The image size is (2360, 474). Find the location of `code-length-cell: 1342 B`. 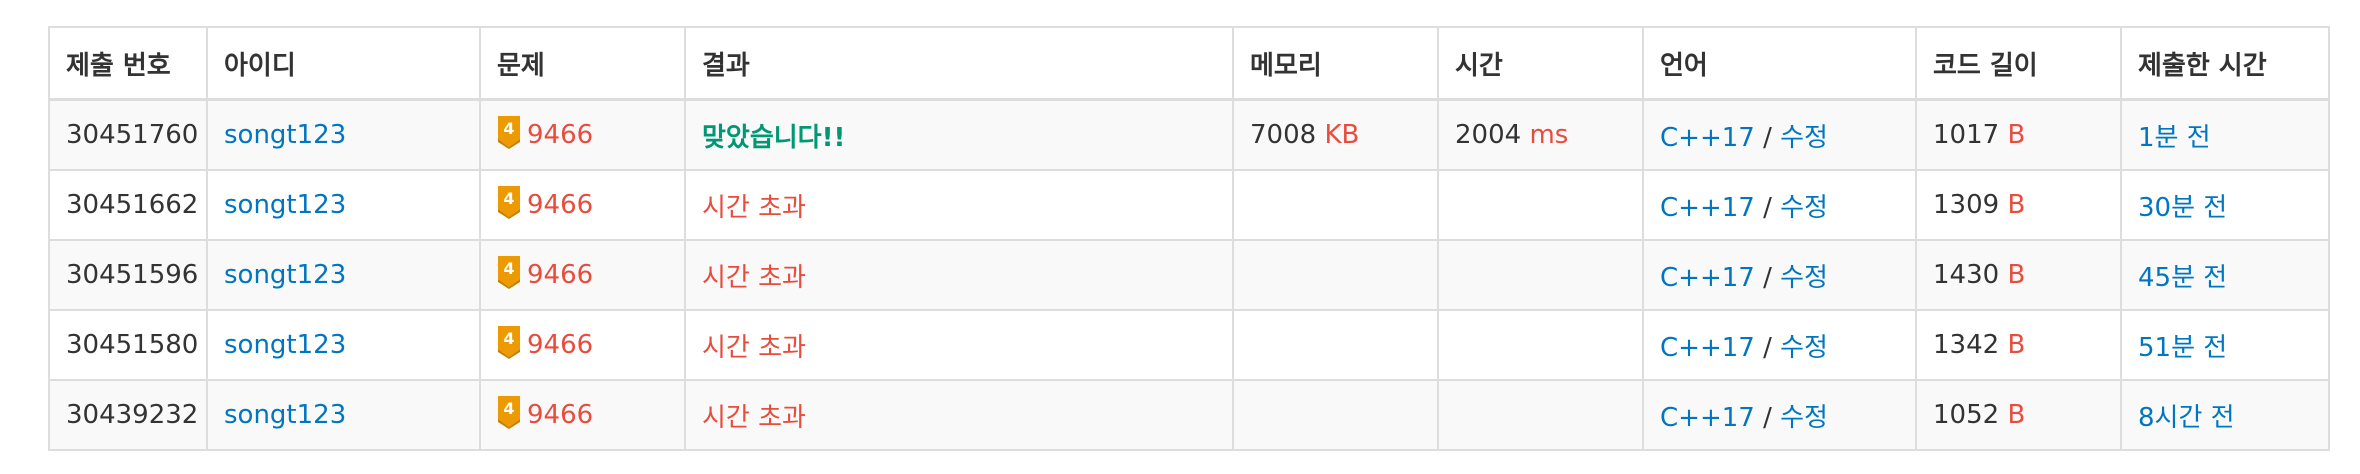

code-length-cell: 1342 B is located at coordinates (2018, 345).